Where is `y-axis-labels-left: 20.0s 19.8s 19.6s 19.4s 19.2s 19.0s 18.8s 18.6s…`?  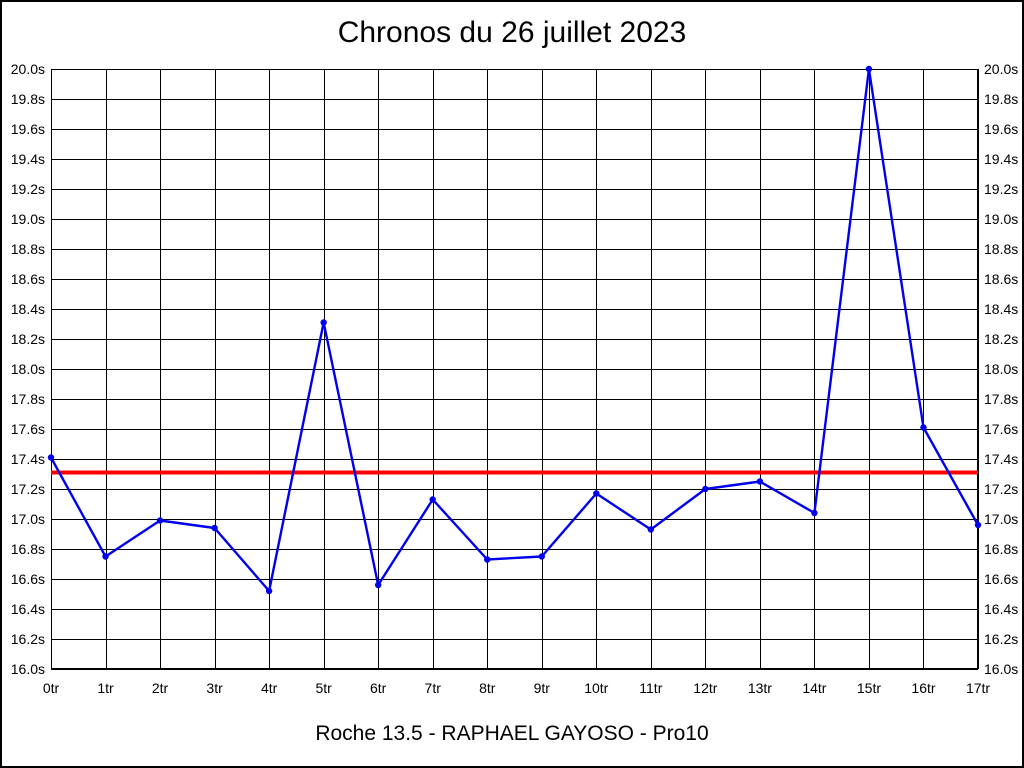 y-axis-labels-left: 20.0s 19.8s 19.6s 19.4s 19.2s 19.0s 18.8s 18.6s… is located at coordinates (28, 369).